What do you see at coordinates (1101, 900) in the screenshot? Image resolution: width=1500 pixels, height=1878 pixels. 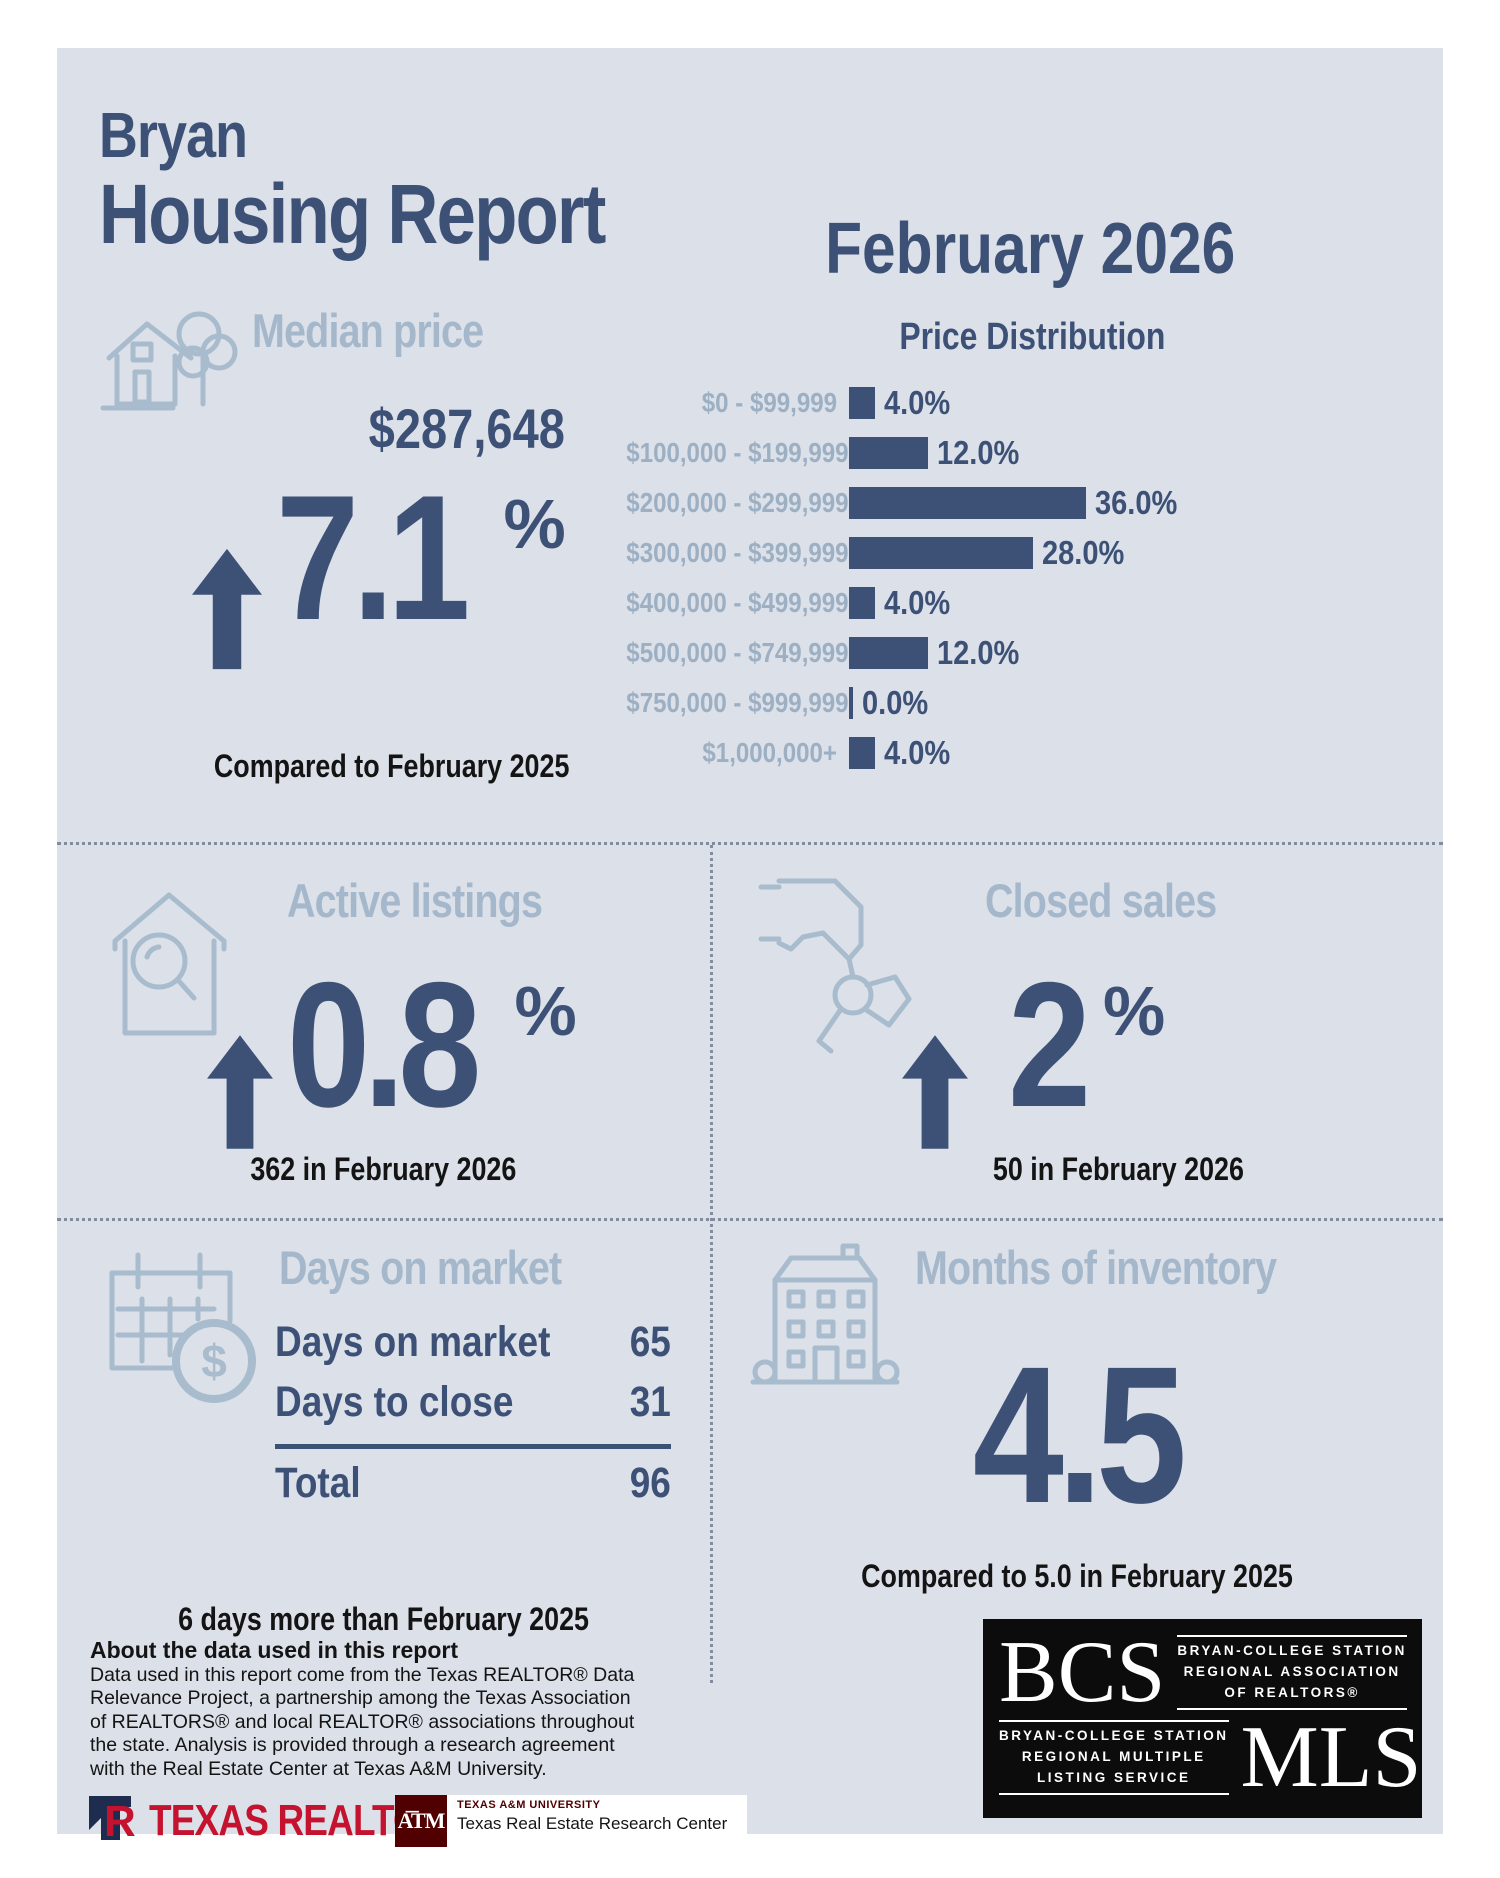 I see `closed-sales-heading: Closed sales` at bounding box center [1101, 900].